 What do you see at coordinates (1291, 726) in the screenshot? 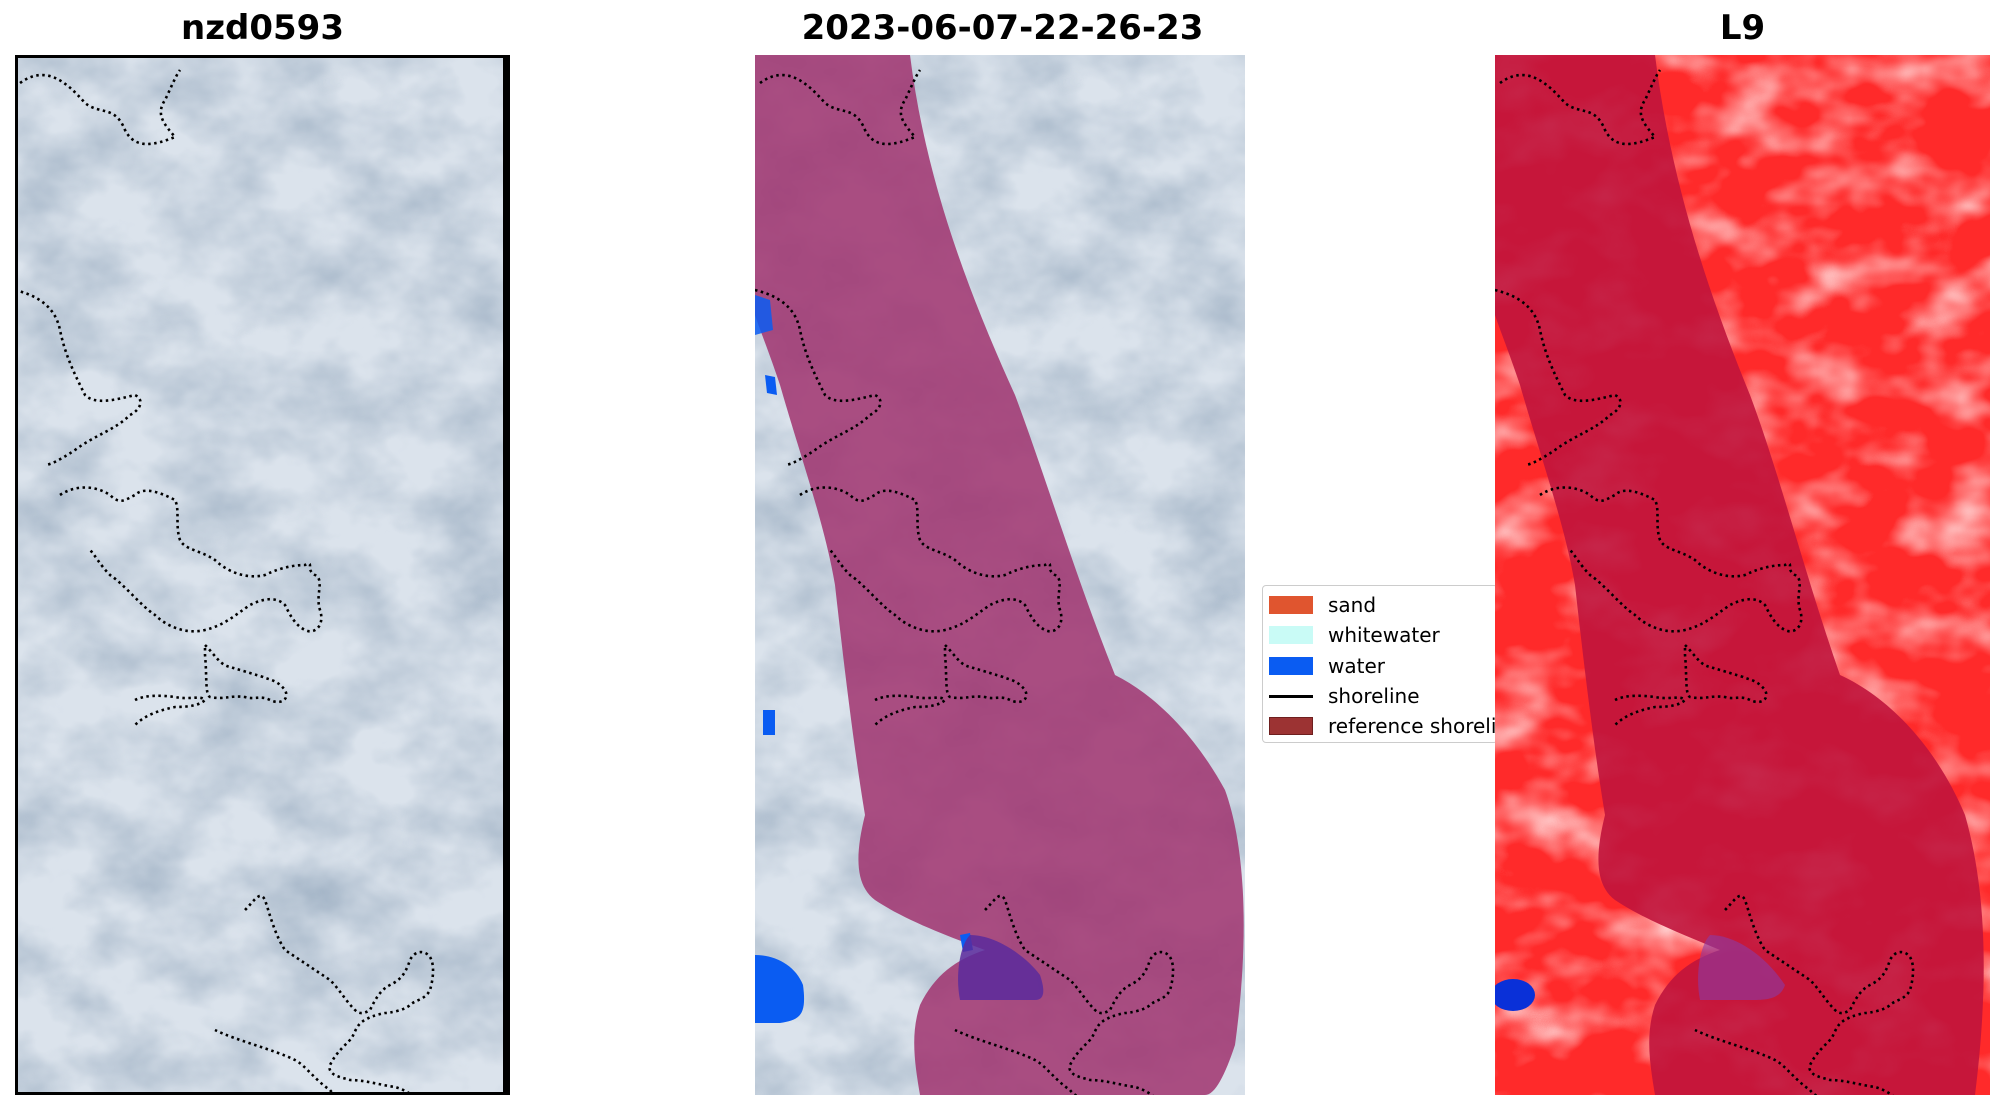
I see `reference-shoreline-swatch` at bounding box center [1291, 726].